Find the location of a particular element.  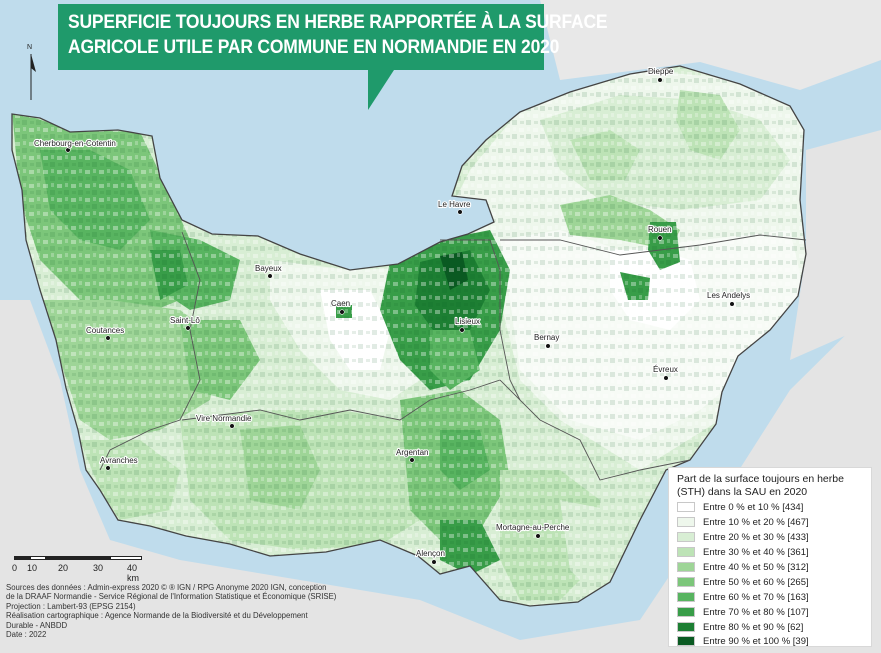

city-caen: Caen is located at coordinates (340, 306).